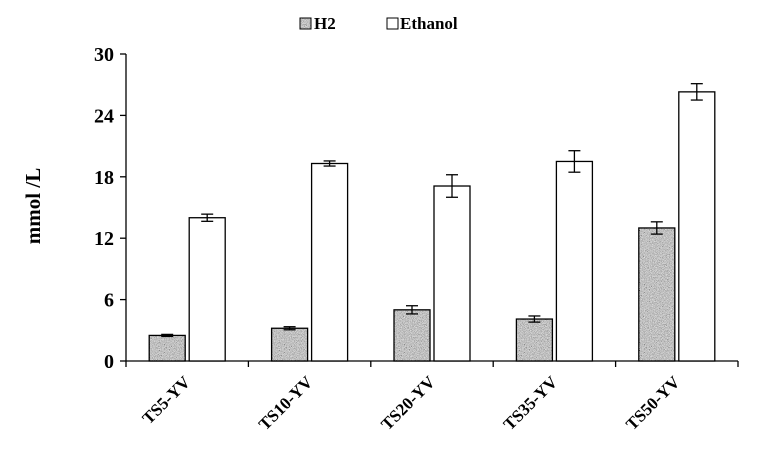 This screenshot has height=473, width=766. Describe the element at coordinates (325, 23) in the screenshot. I see `legend-label-h2: H2` at that location.